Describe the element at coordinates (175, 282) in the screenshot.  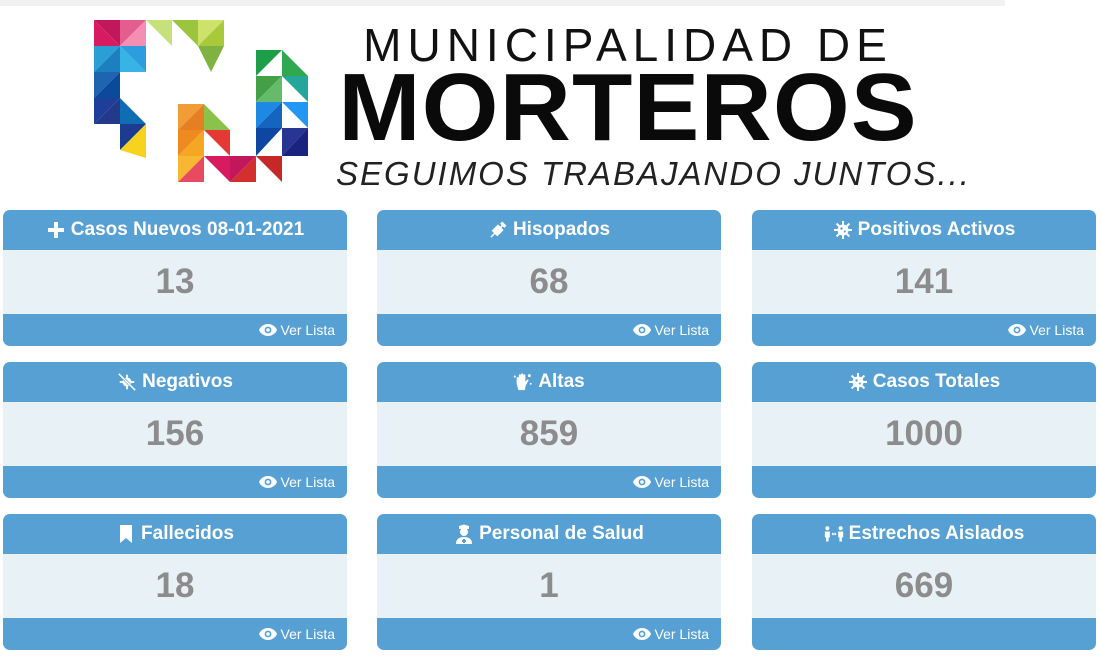
I see `card-value: 13` at that location.